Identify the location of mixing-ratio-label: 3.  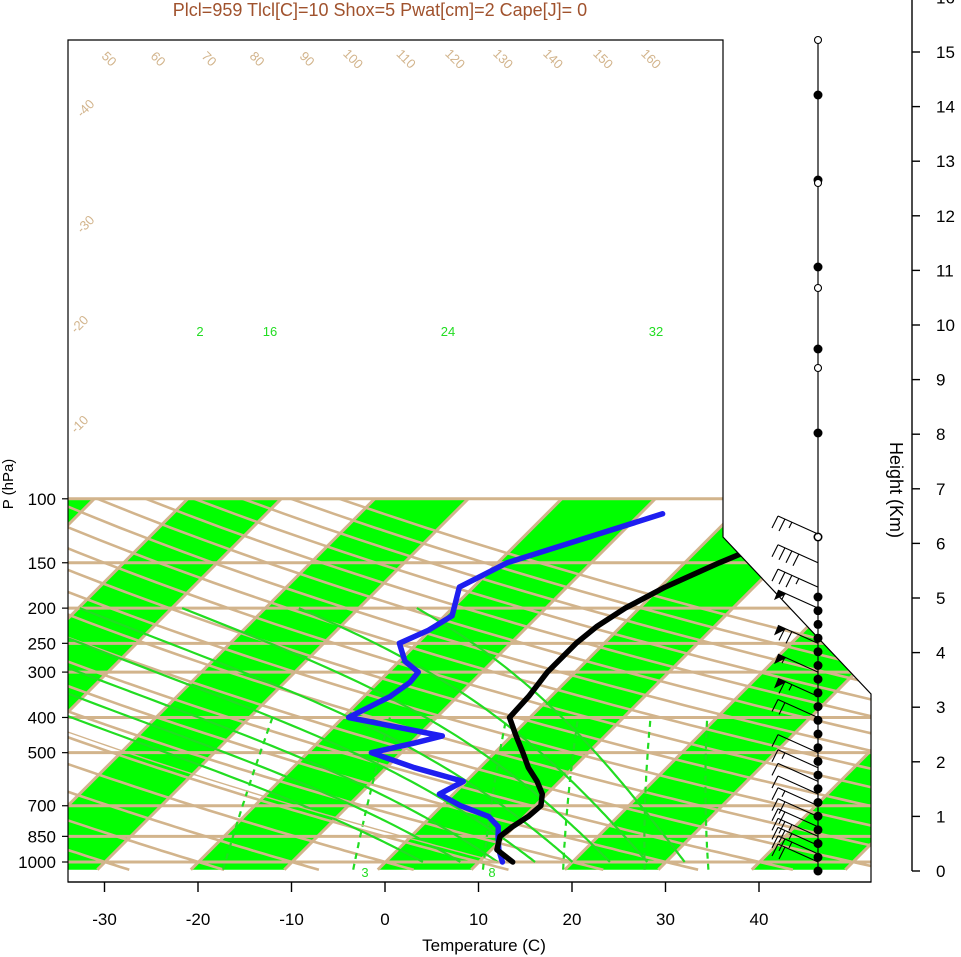
(364, 872).